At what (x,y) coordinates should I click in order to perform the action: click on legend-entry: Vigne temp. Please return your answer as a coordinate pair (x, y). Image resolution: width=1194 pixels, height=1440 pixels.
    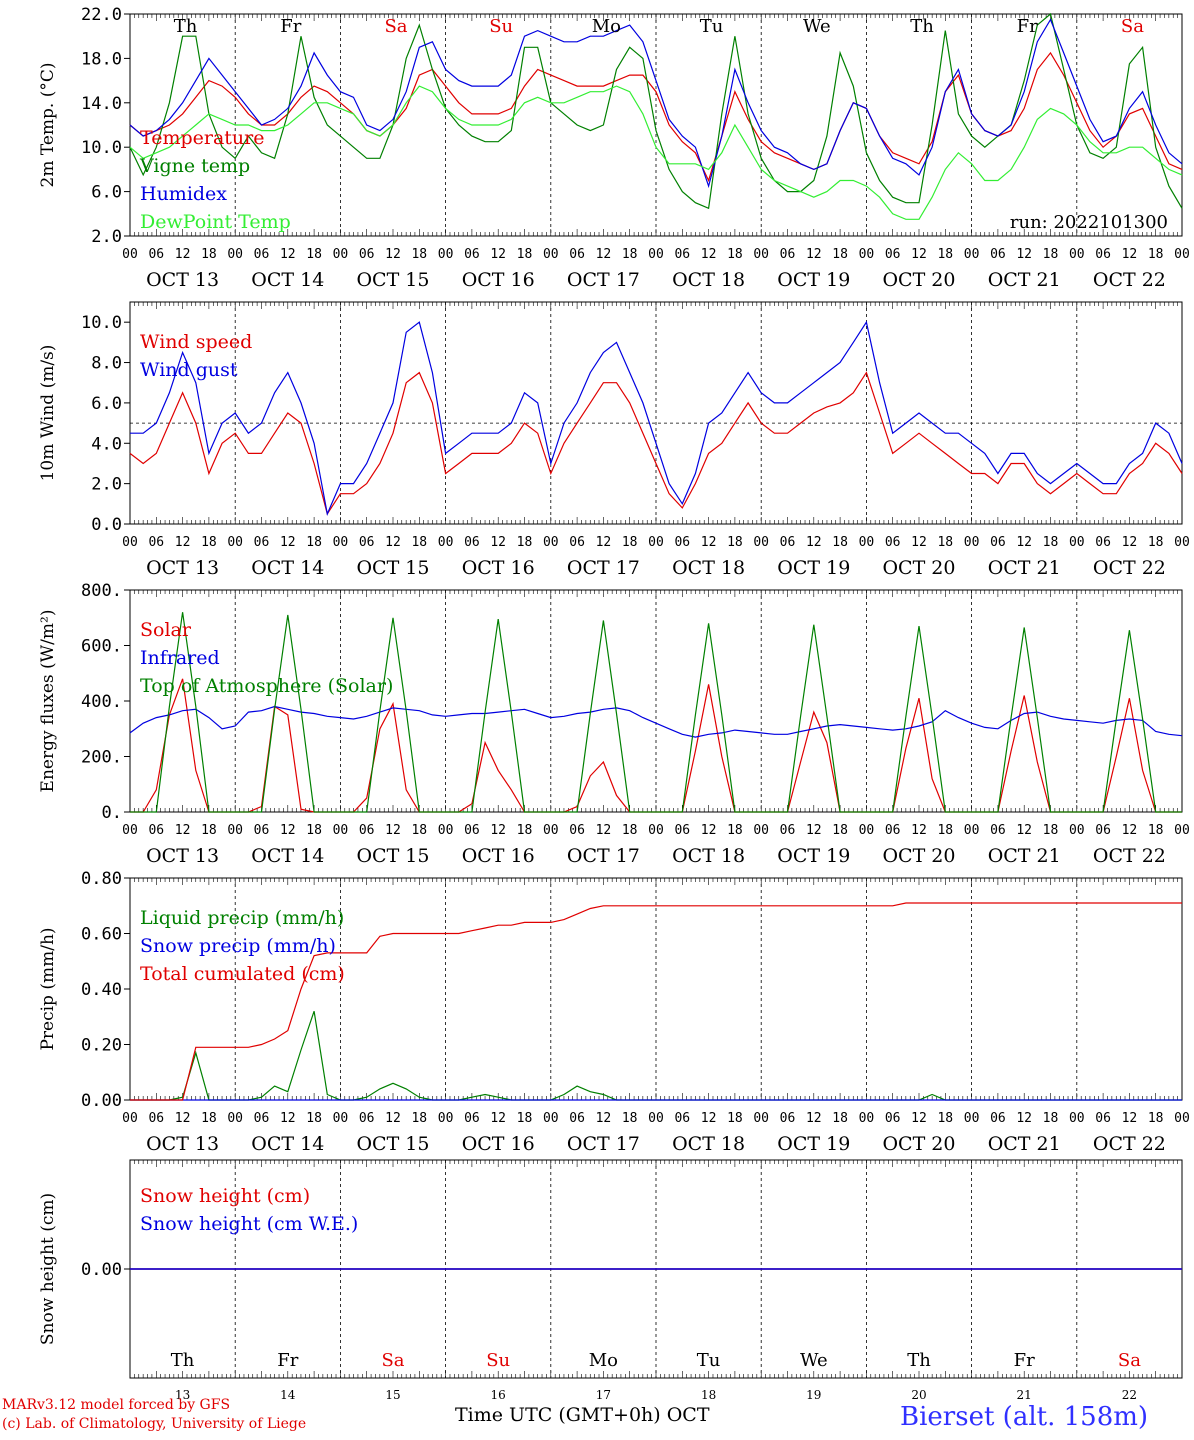
    Looking at the image, I should click on (194, 166).